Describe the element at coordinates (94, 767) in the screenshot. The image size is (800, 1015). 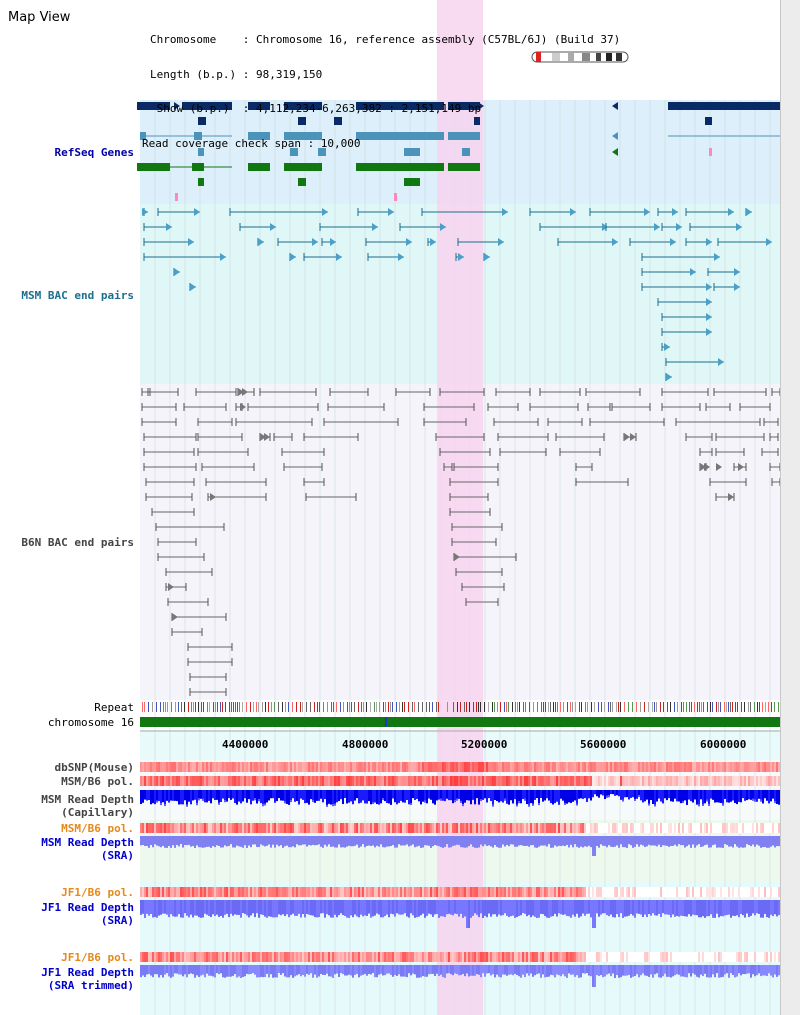
I see `dbsnp-label: dbSNP(Mouse)` at that location.